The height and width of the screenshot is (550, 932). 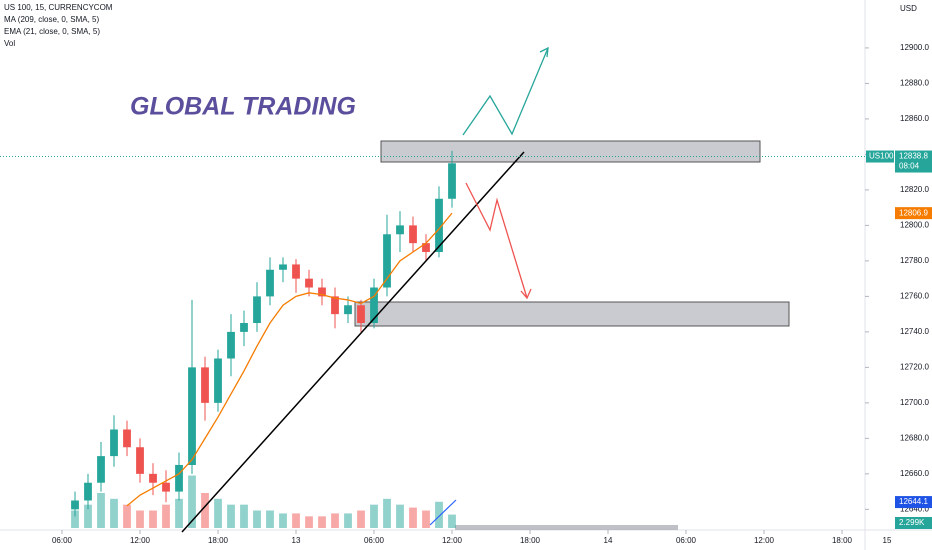 What do you see at coordinates (51, 19) in the screenshot?
I see `legend-ma: MA (209, close, 0, SMA, 5)` at bounding box center [51, 19].